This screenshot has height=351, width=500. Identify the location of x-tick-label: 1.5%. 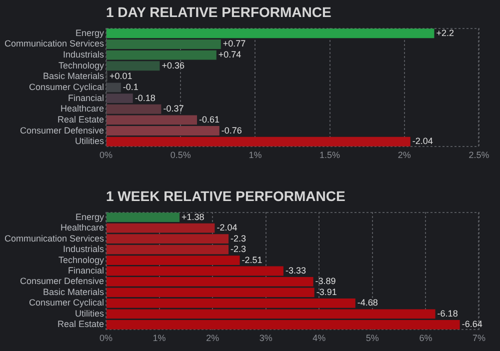
(330, 155).